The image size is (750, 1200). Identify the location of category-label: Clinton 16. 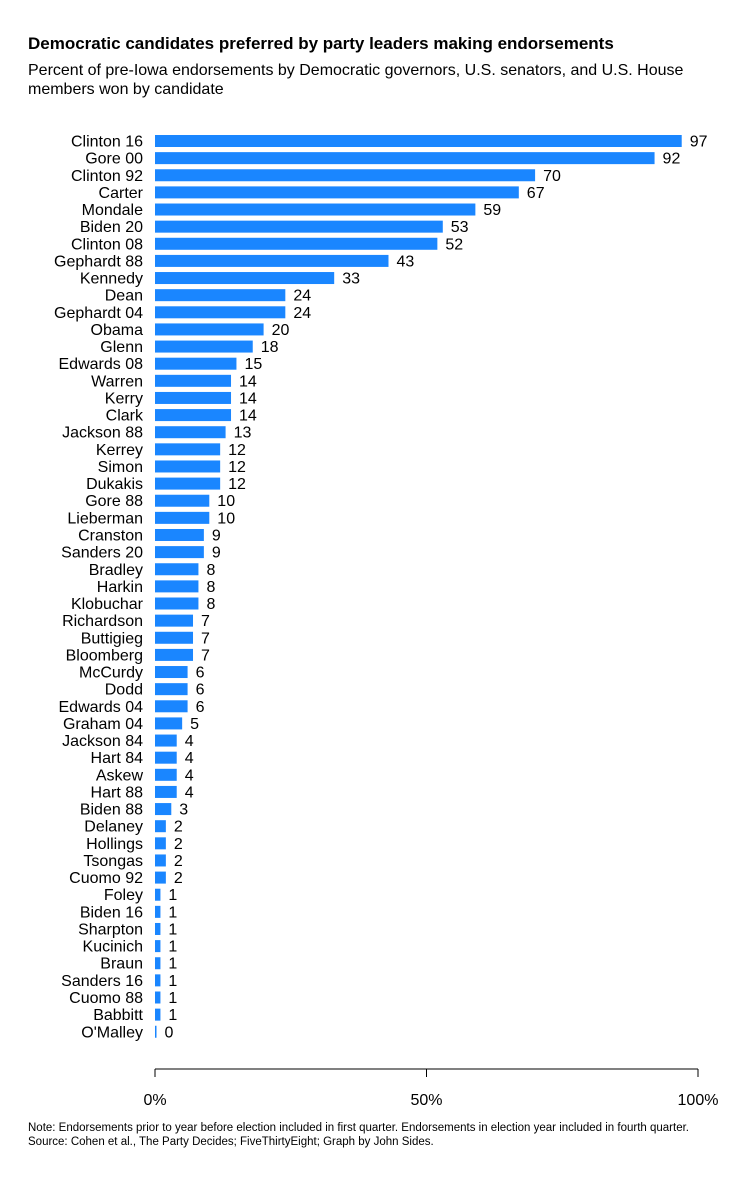
(107, 142).